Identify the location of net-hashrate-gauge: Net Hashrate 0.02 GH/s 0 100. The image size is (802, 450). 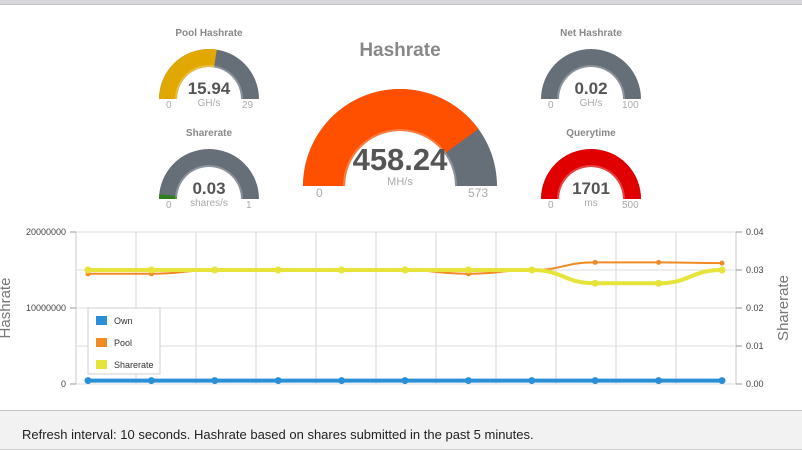
(591, 71).